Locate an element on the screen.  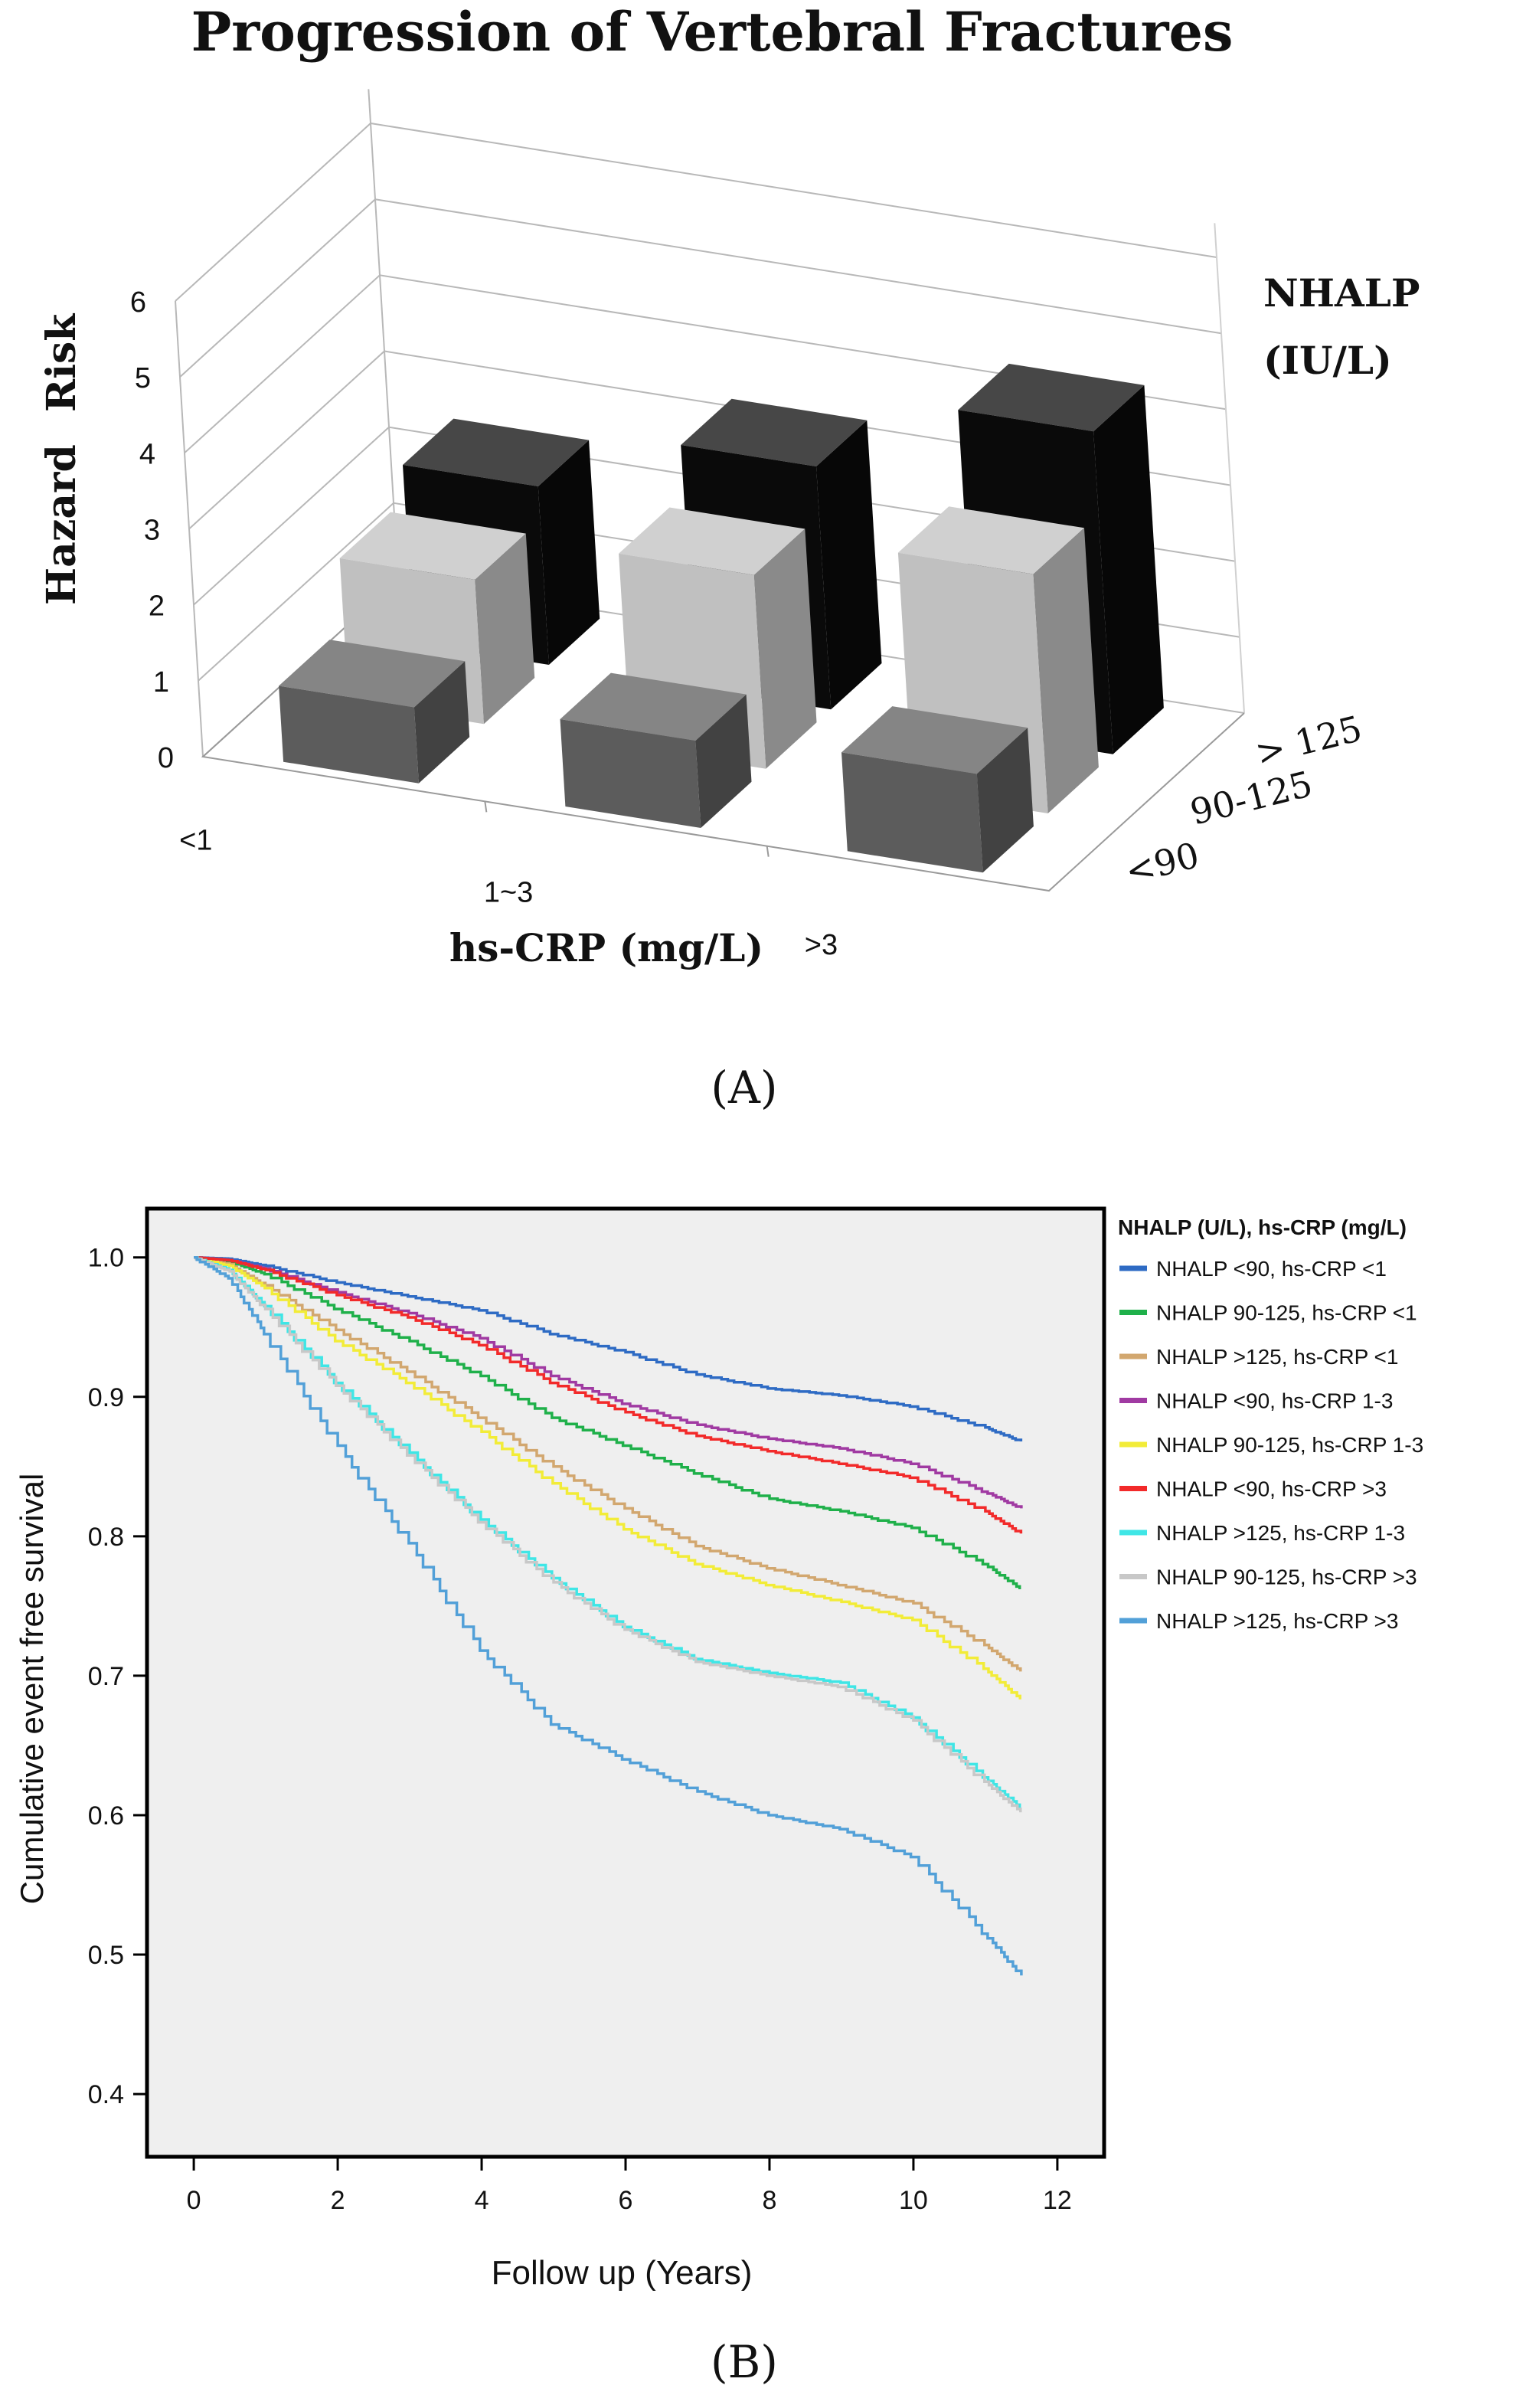
panel-b-x-tick-label: 10 is located at coordinates (913, 2200).